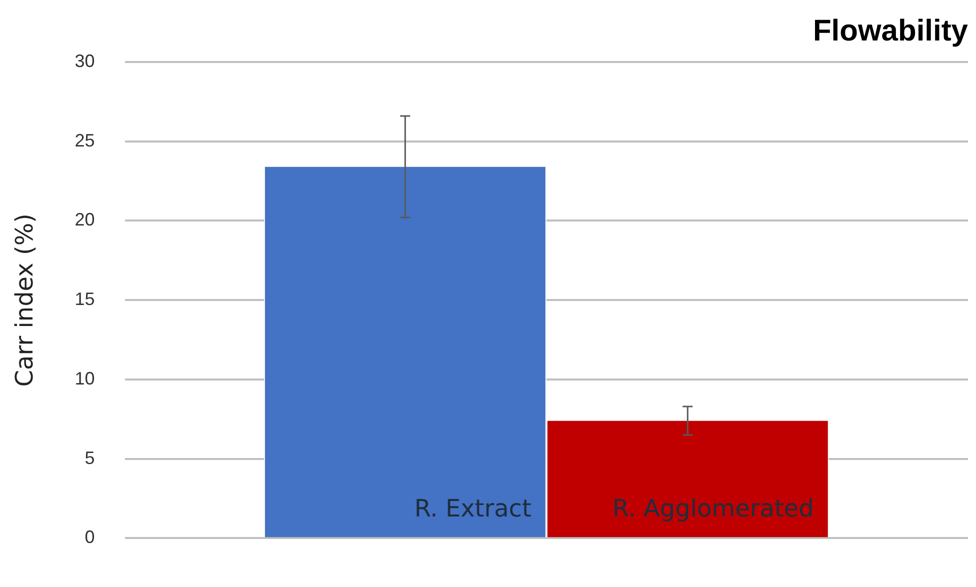  I want to click on y-tick-label: 20, so click(84, 220).